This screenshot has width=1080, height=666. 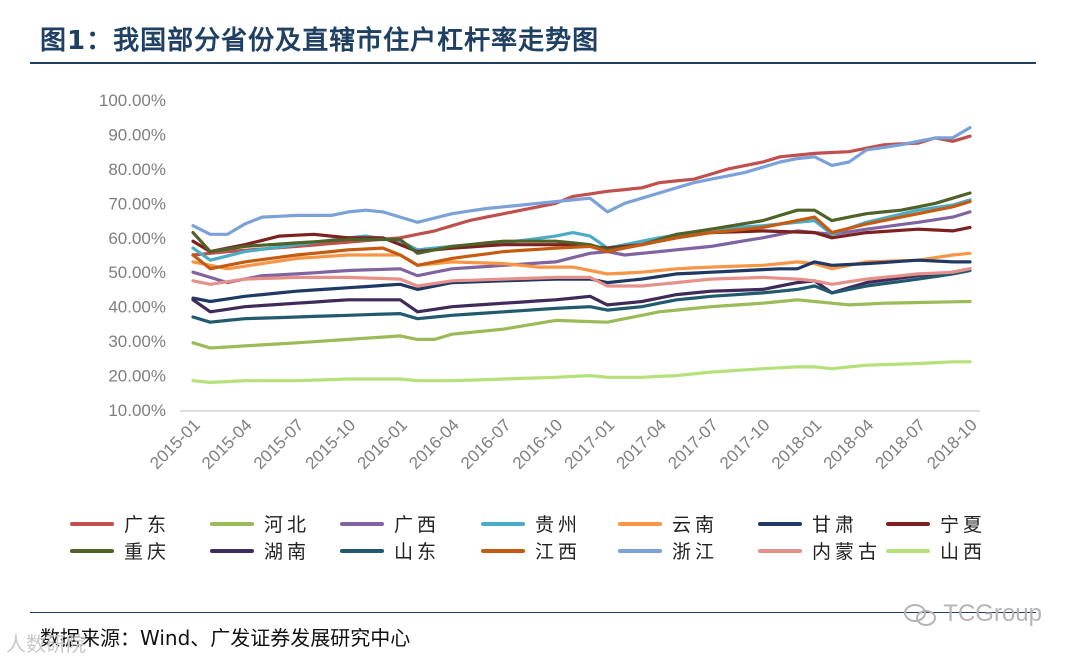 I want to click on title-divider, so click(x=533, y=63).